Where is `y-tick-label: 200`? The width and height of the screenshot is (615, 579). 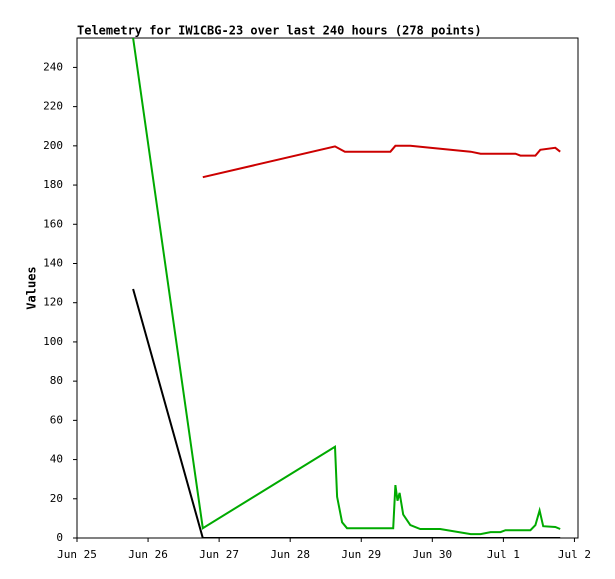
y-tick-label: 200 is located at coordinates (53, 145).